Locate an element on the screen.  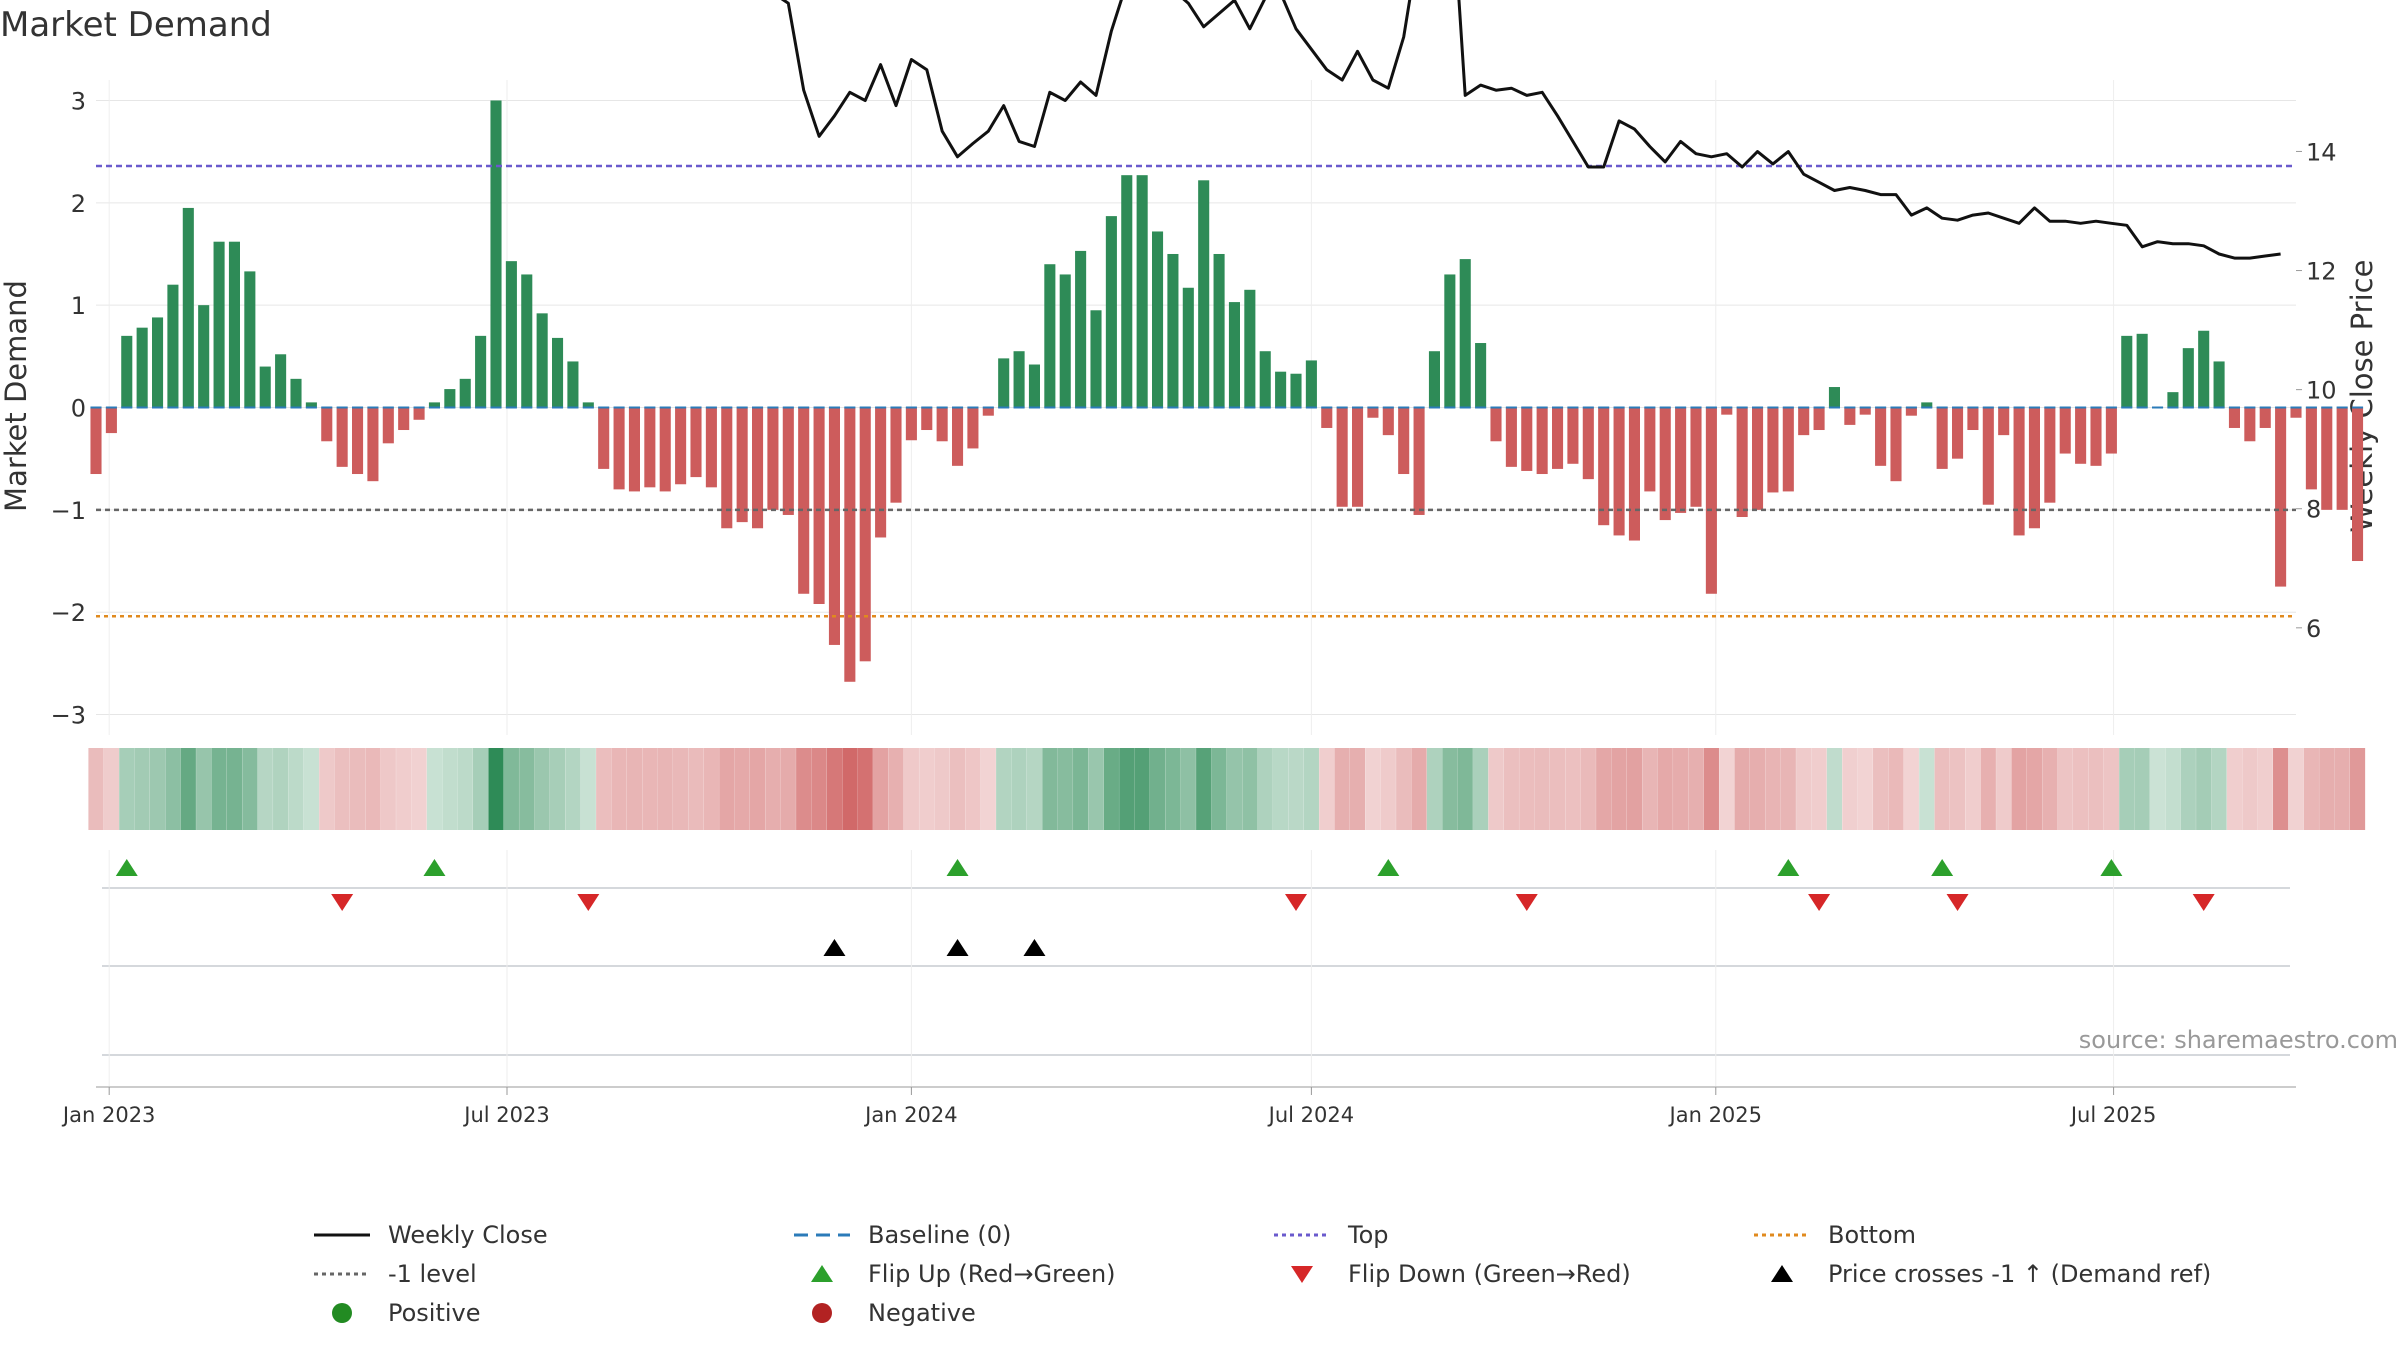
y-tick-label-left: −2 is located at coordinates (68, 613).